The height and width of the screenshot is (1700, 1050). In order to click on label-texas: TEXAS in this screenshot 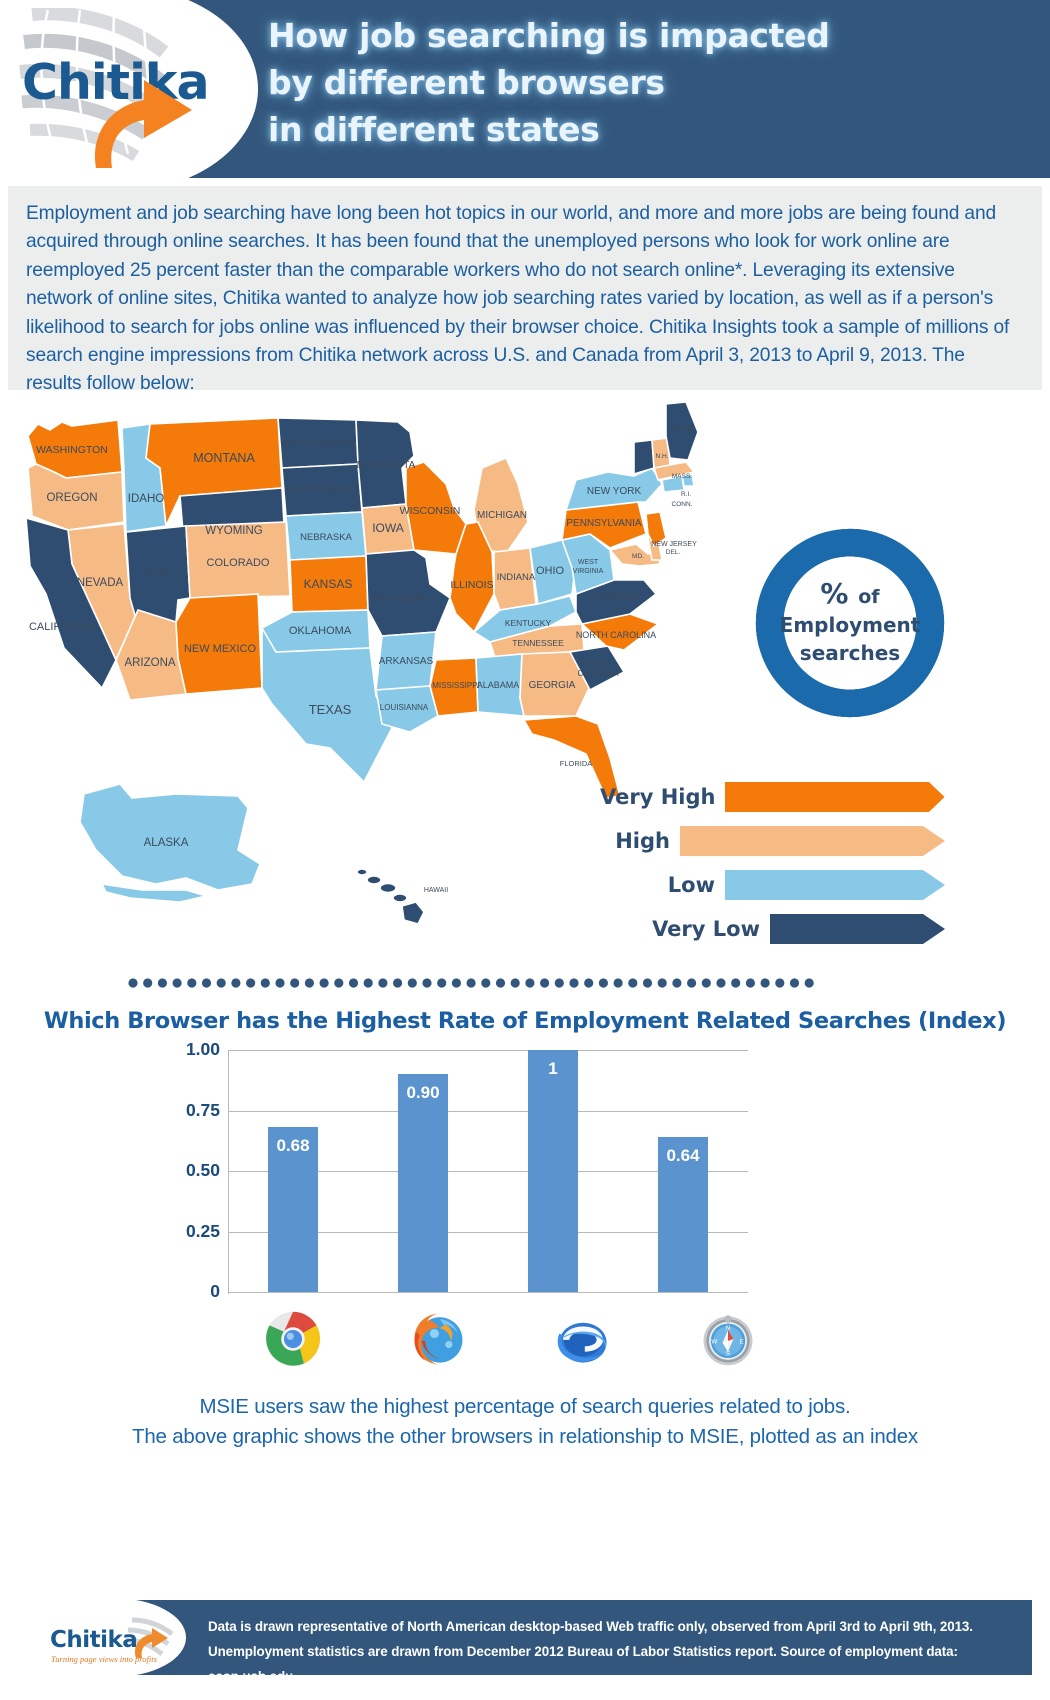, I will do `click(330, 709)`.